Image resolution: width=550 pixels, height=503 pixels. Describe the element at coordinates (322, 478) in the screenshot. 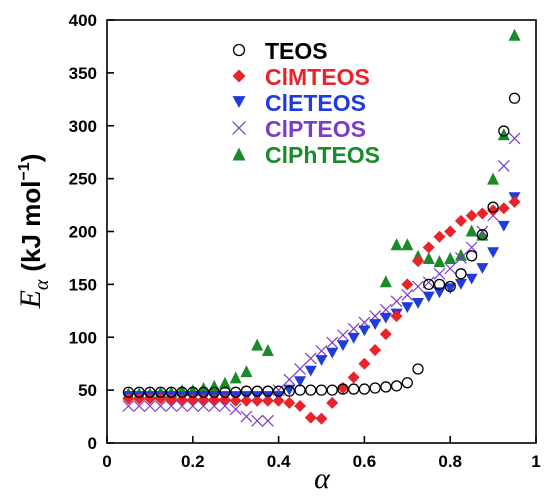

I see `x-axis-title: α` at that location.